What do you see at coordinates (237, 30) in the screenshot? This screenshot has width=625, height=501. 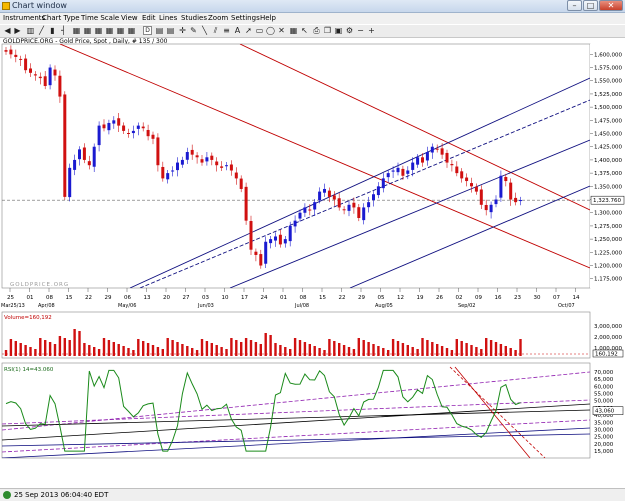 I see `text-tool-icon: A` at bounding box center [237, 30].